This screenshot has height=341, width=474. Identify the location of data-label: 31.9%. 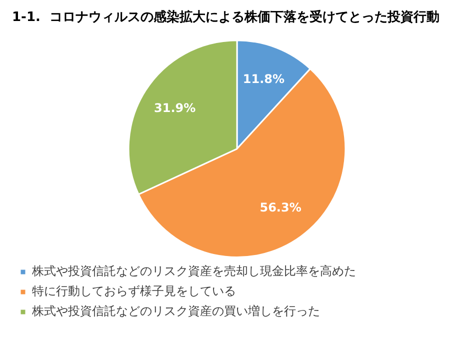
(175, 108).